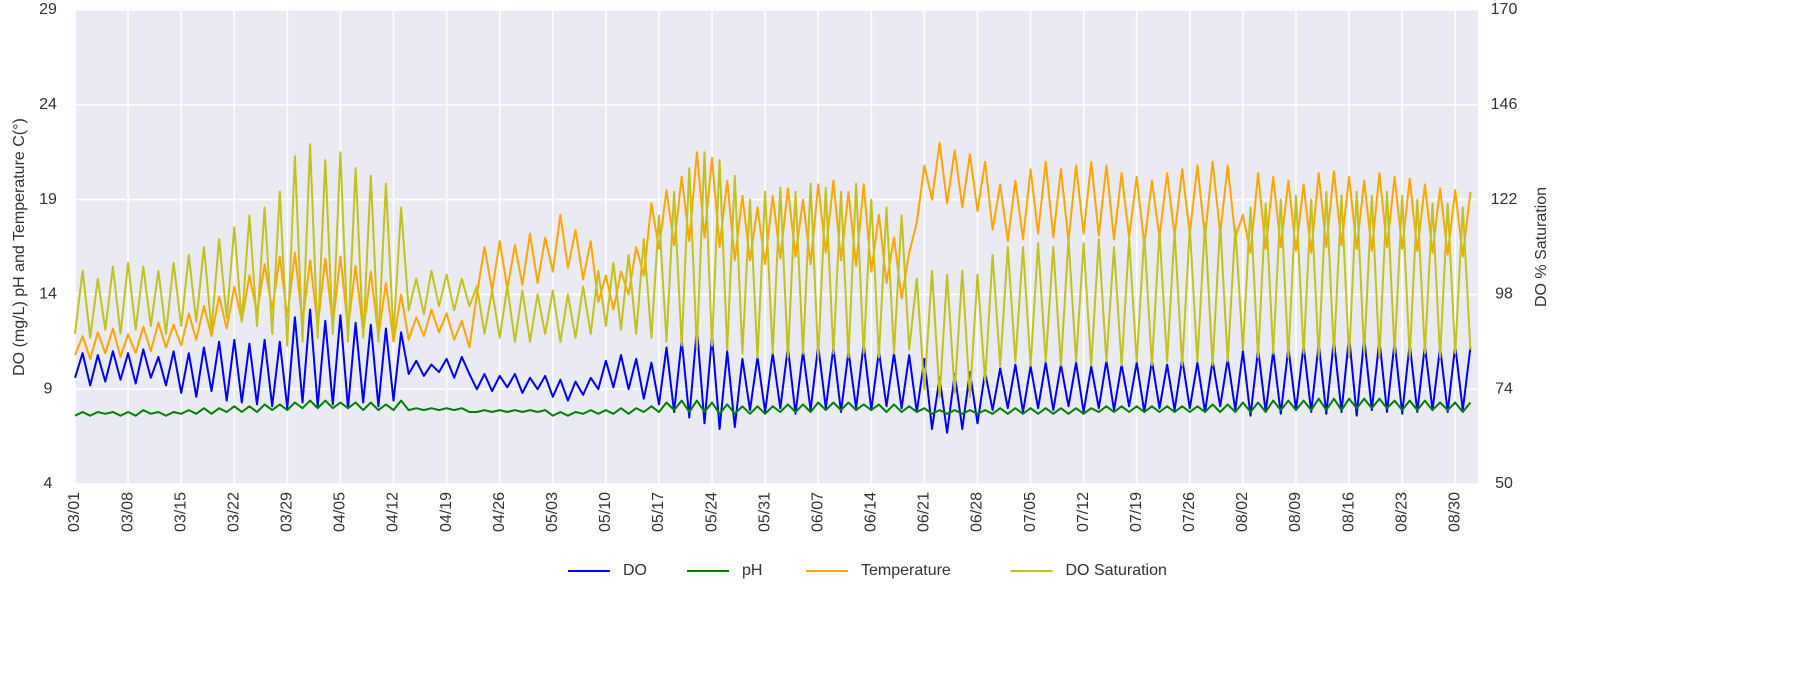  What do you see at coordinates (635, 570) in the screenshot?
I see `legend-label: DO` at bounding box center [635, 570].